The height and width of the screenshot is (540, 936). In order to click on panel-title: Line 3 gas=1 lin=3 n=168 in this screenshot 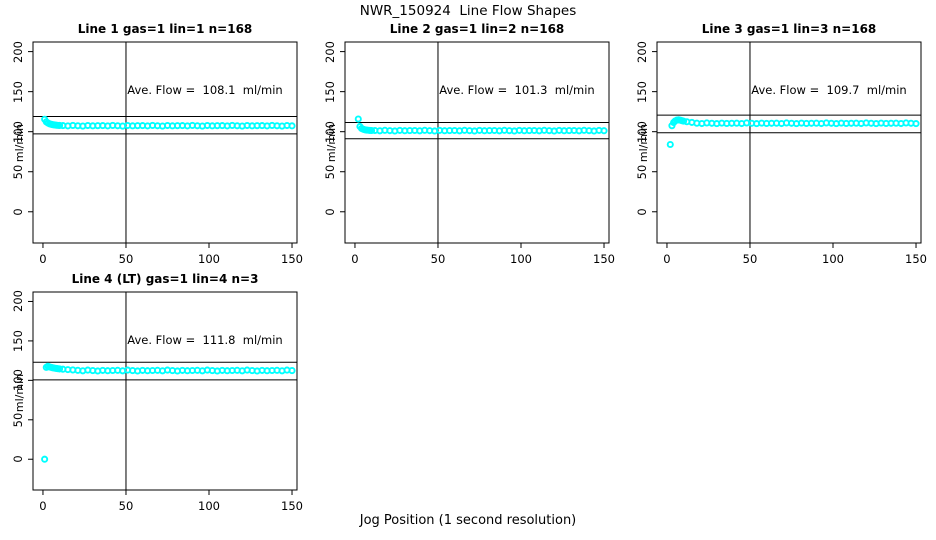, I will do `click(789, 29)`.